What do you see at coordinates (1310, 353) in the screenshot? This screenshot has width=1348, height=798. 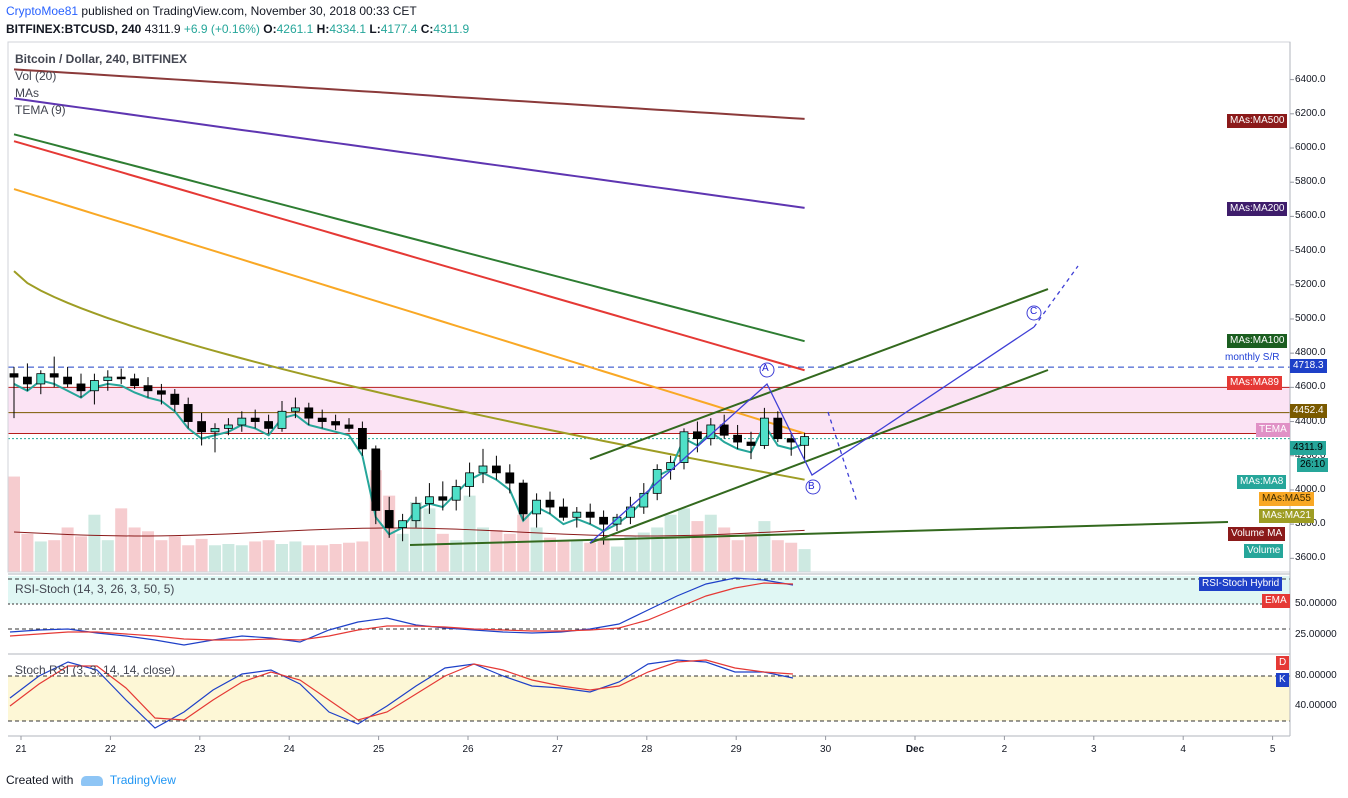 I see `price-tick: 4800.0` at bounding box center [1310, 353].